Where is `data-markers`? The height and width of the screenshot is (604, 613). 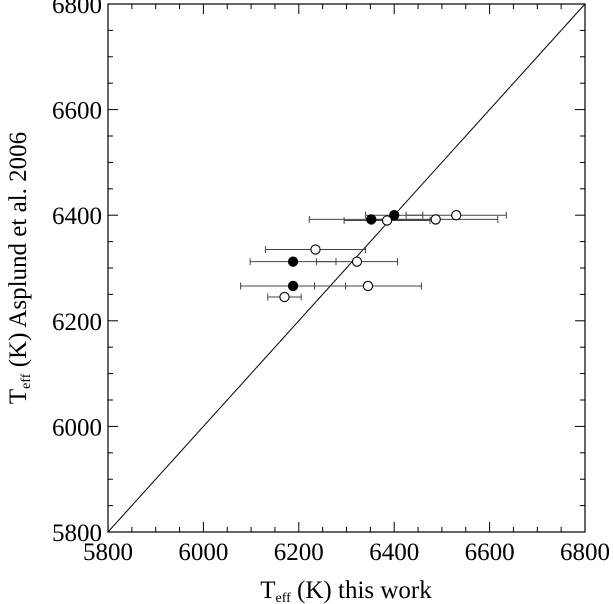
data-markers is located at coordinates (370, 256).